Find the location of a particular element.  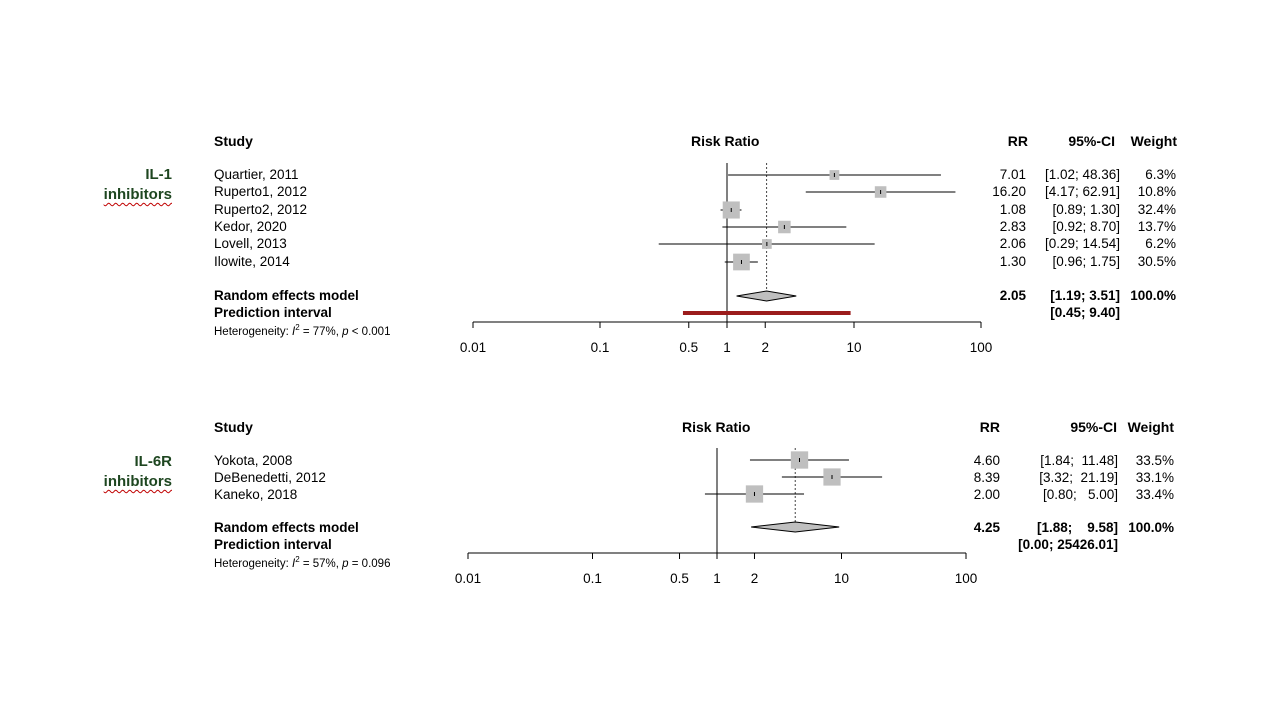

study-ci: [0.92; 8.70] is located at coordinates (1086, 226).